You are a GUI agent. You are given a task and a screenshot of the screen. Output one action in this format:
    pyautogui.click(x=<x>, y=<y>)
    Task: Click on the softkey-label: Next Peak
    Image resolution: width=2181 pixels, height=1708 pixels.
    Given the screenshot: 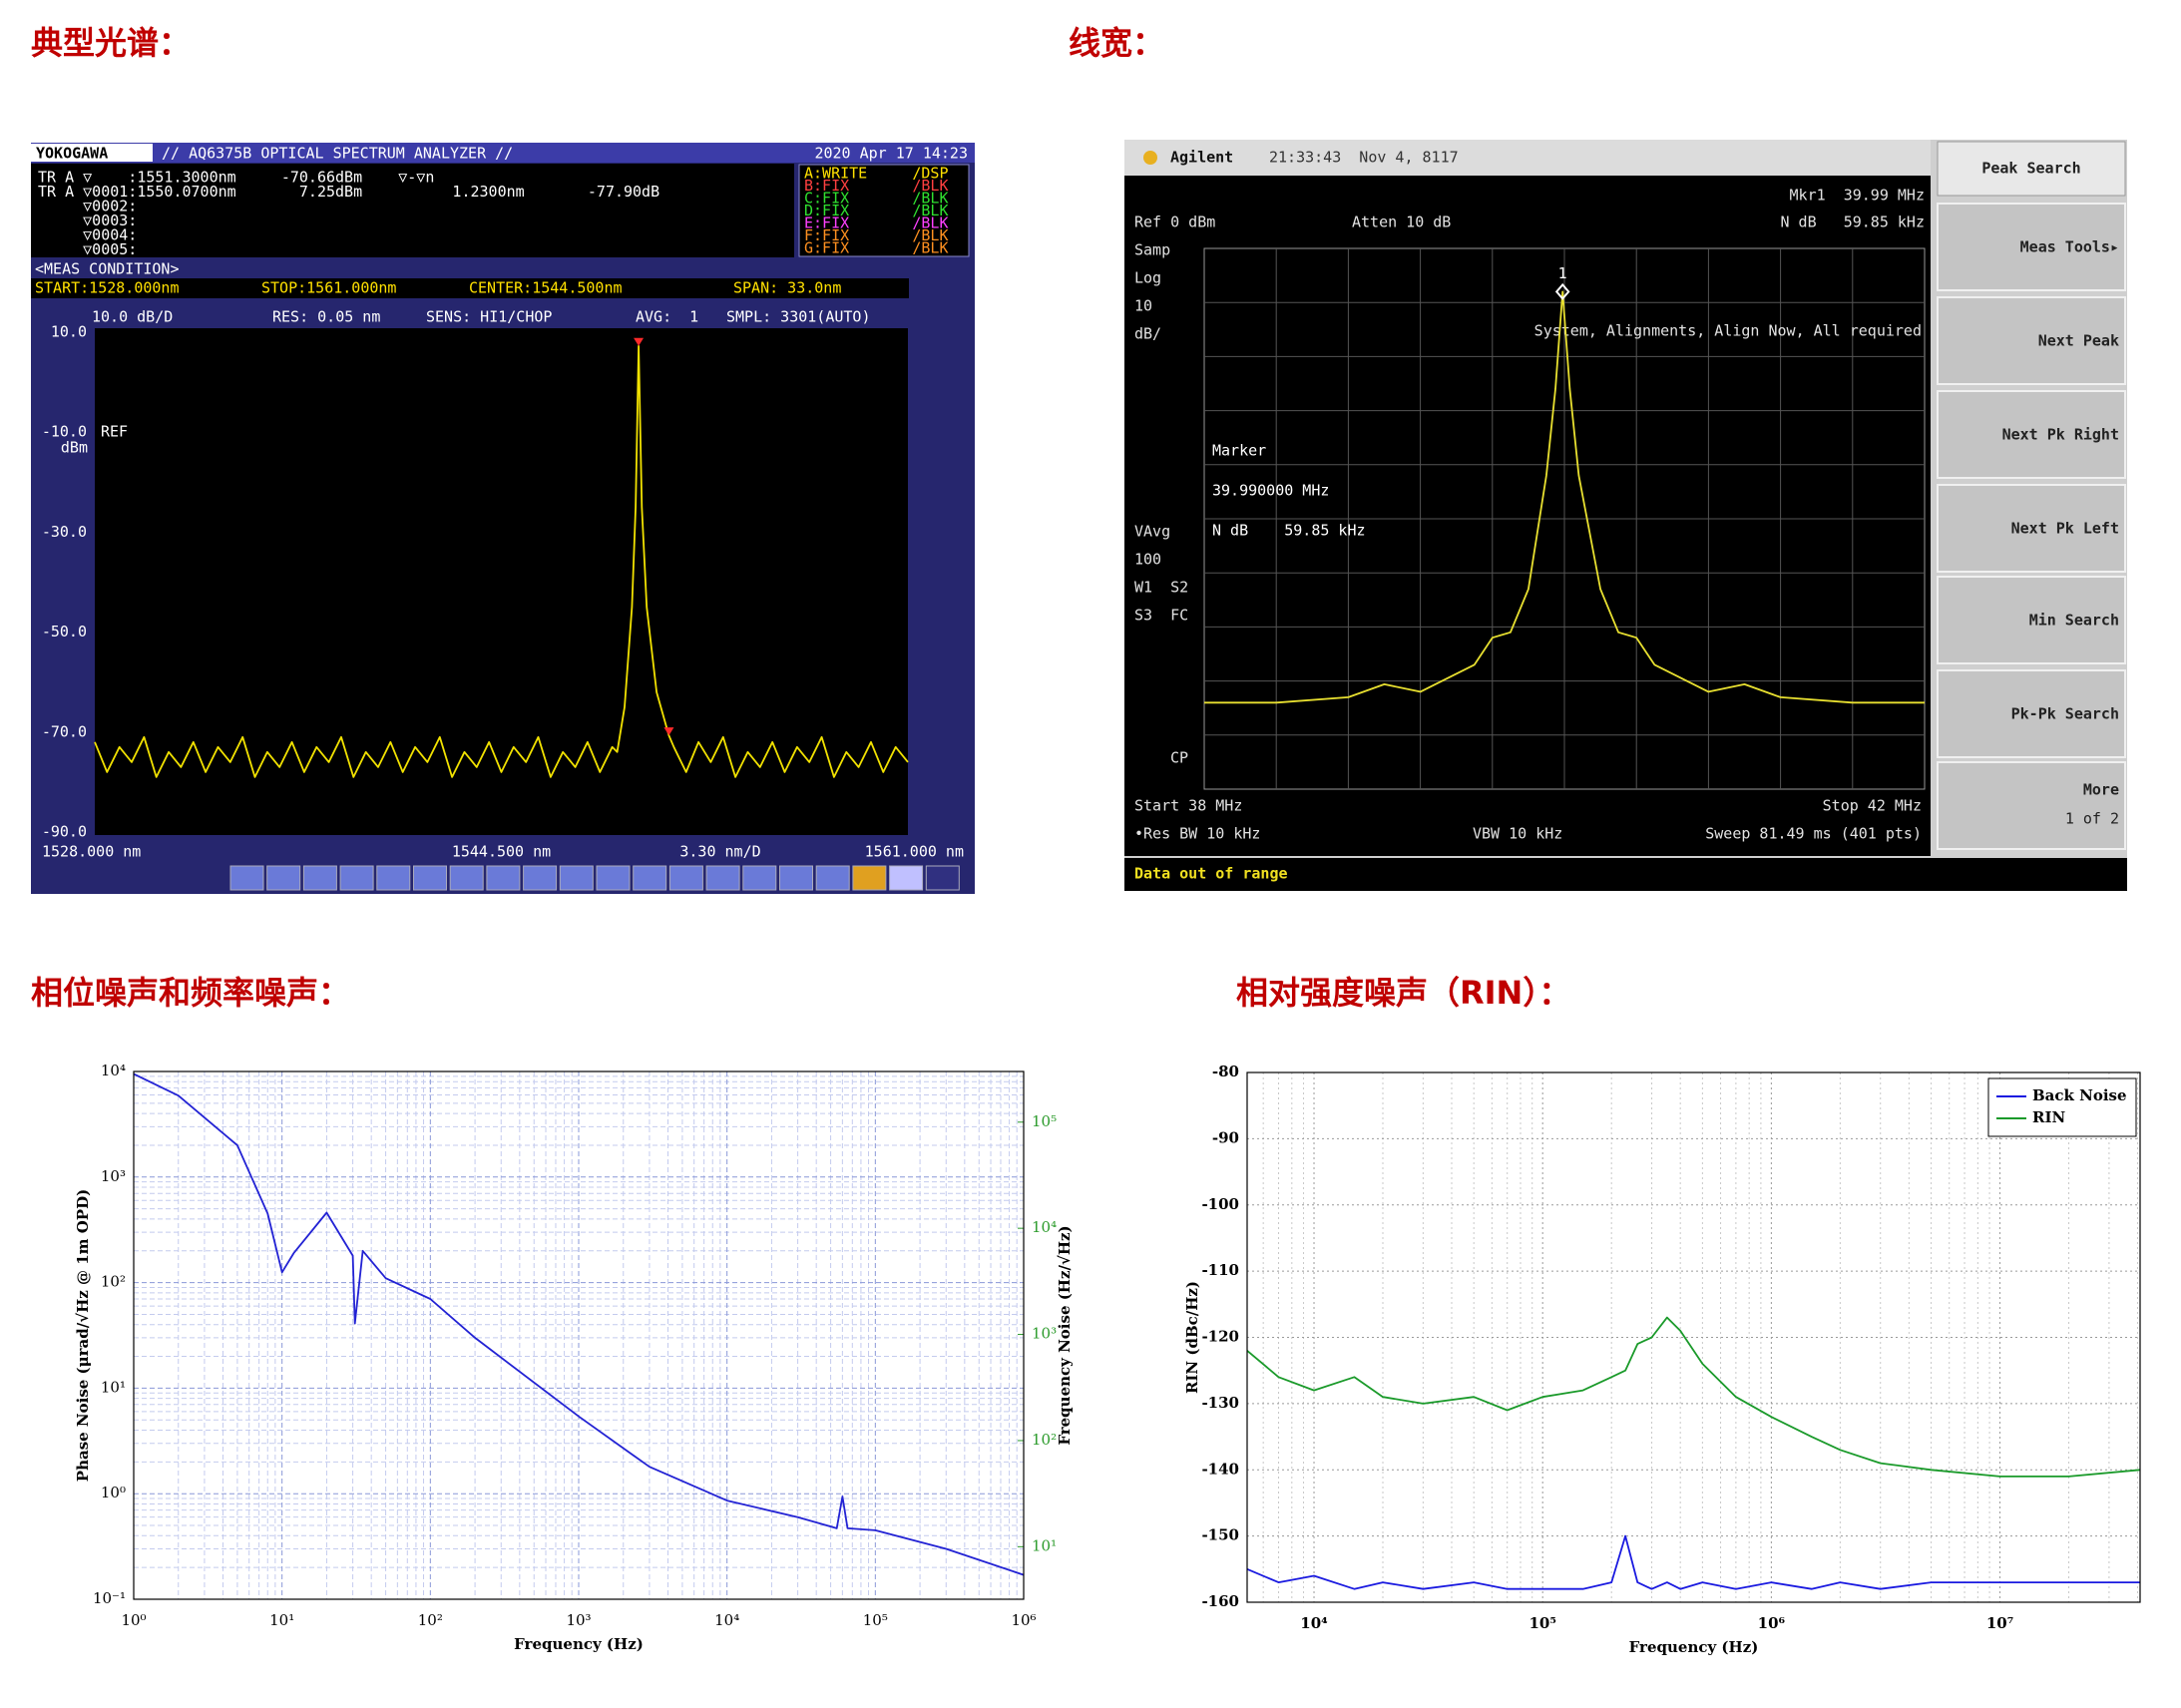 What is the action you would take?
    pyautogui.click(x=2078, y=341)
    